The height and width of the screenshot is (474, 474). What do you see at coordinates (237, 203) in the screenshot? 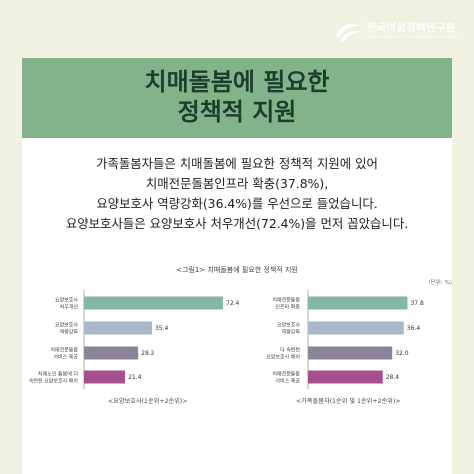
I see `summary-line-3: 요양보호사 역량강화(36.4%)를 우선으로 들었습니다.` at bounding box center [237, 203].